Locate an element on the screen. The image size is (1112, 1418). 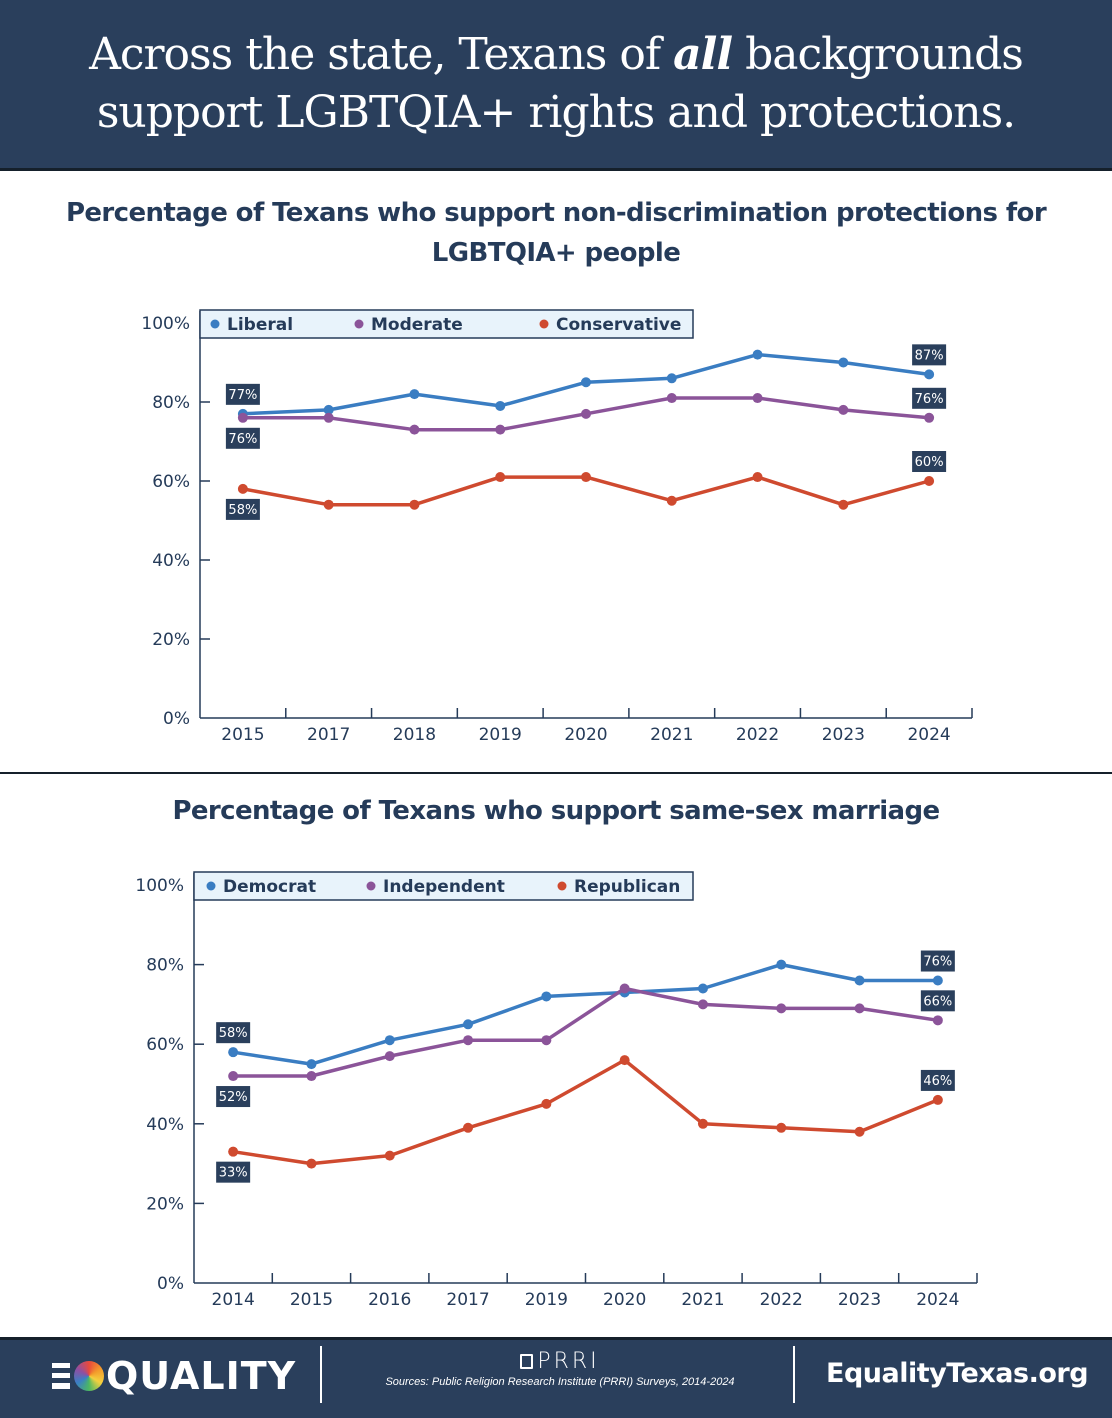
series-democrat: 58% 76% is located at coordinates (585, 1010).